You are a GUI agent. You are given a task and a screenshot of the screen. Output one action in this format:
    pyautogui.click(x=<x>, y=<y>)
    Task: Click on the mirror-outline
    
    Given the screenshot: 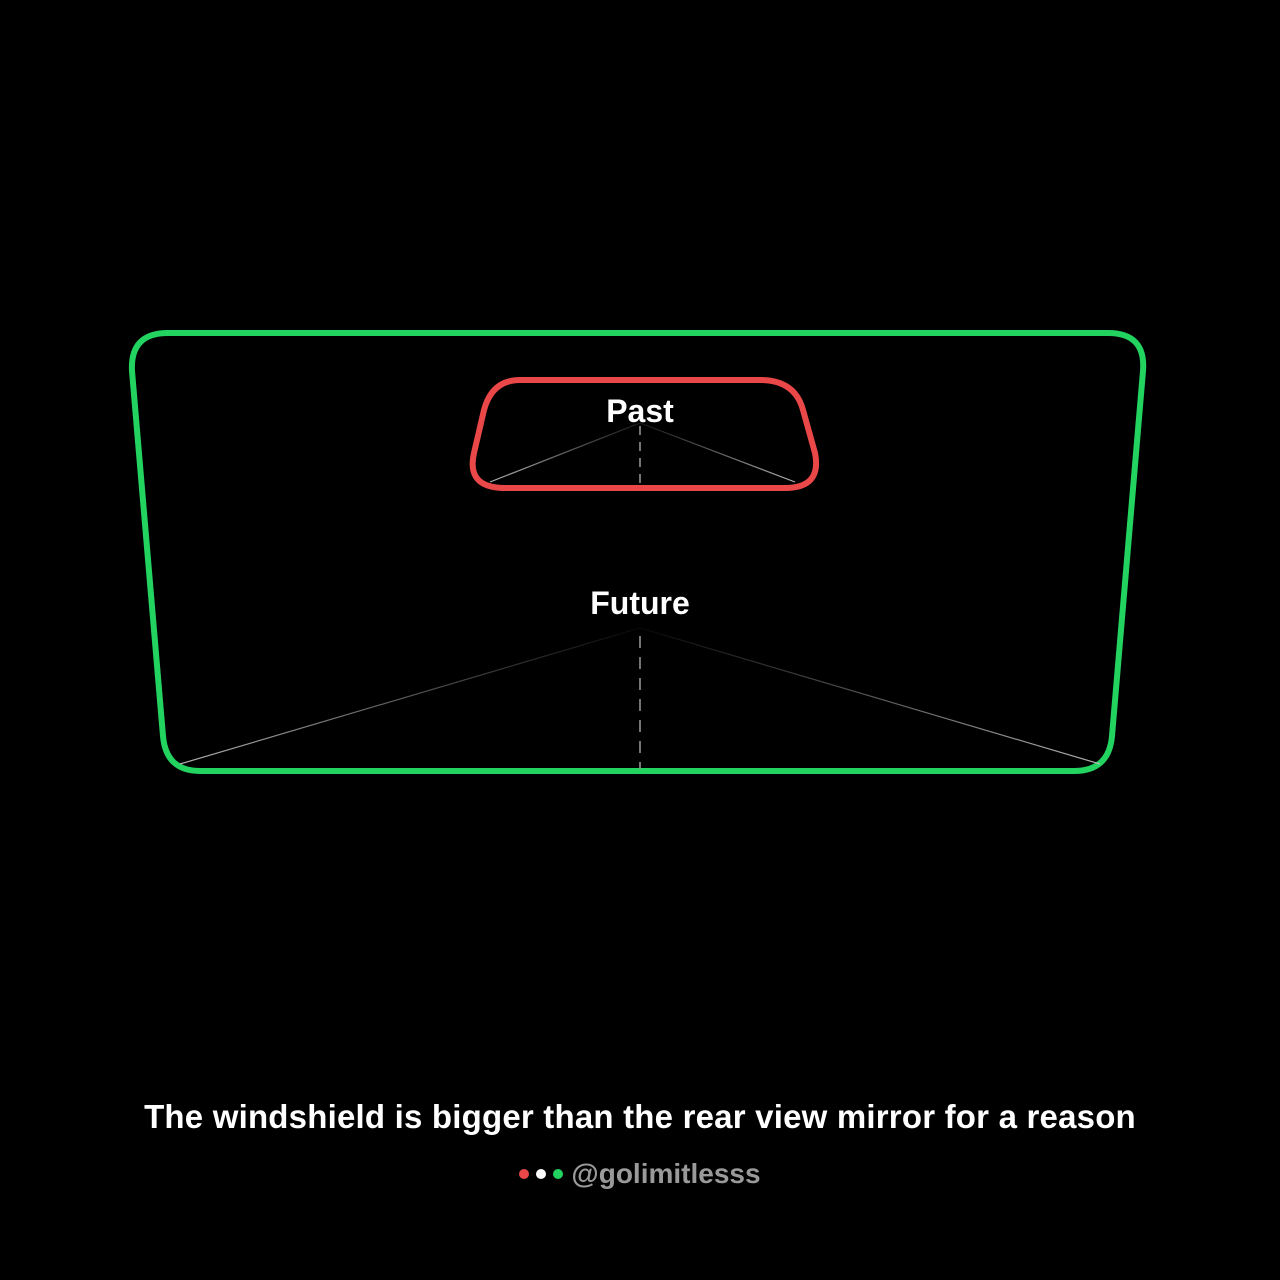 What is the action you would take?
    pyautogui.click(x=644, y=434)
    